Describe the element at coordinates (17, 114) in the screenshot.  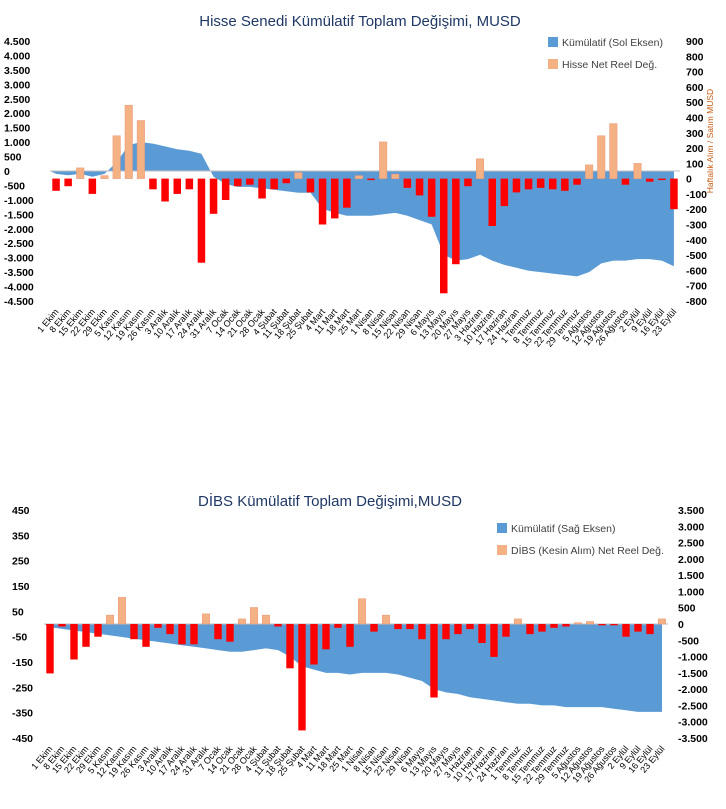
I see `left-tick-5: 2.000` at that location.